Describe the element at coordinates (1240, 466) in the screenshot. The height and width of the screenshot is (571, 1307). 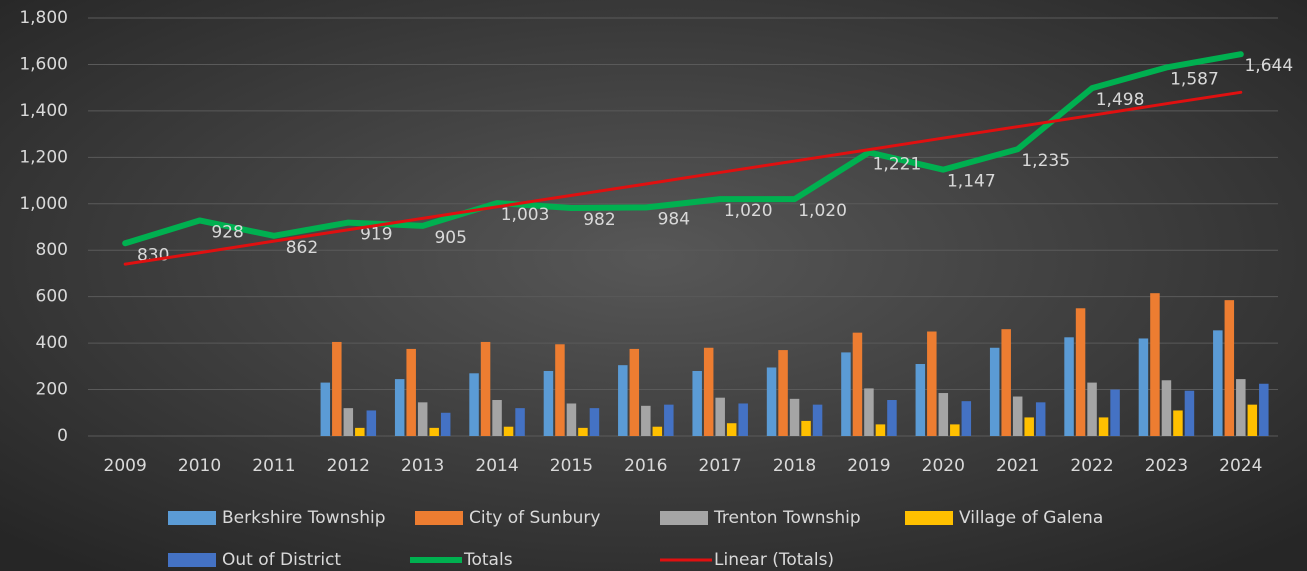
I see `x-tick-label: 2024` at that location.